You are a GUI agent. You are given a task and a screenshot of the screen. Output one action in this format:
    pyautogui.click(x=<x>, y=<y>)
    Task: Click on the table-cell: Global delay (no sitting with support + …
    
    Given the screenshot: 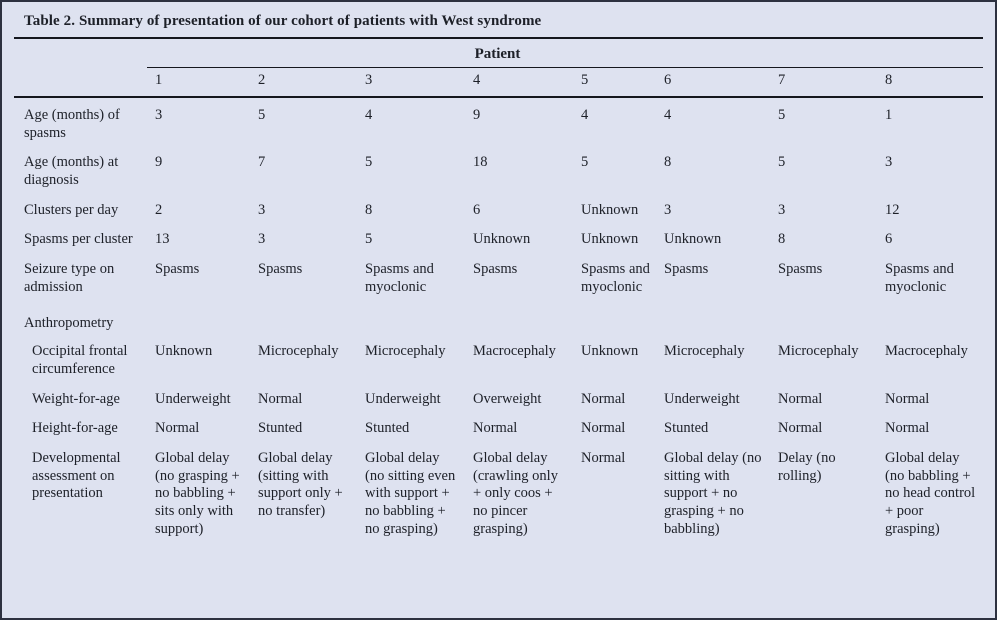 What is the action you would take?
    pyautogui.click(x=713, y=493)
    